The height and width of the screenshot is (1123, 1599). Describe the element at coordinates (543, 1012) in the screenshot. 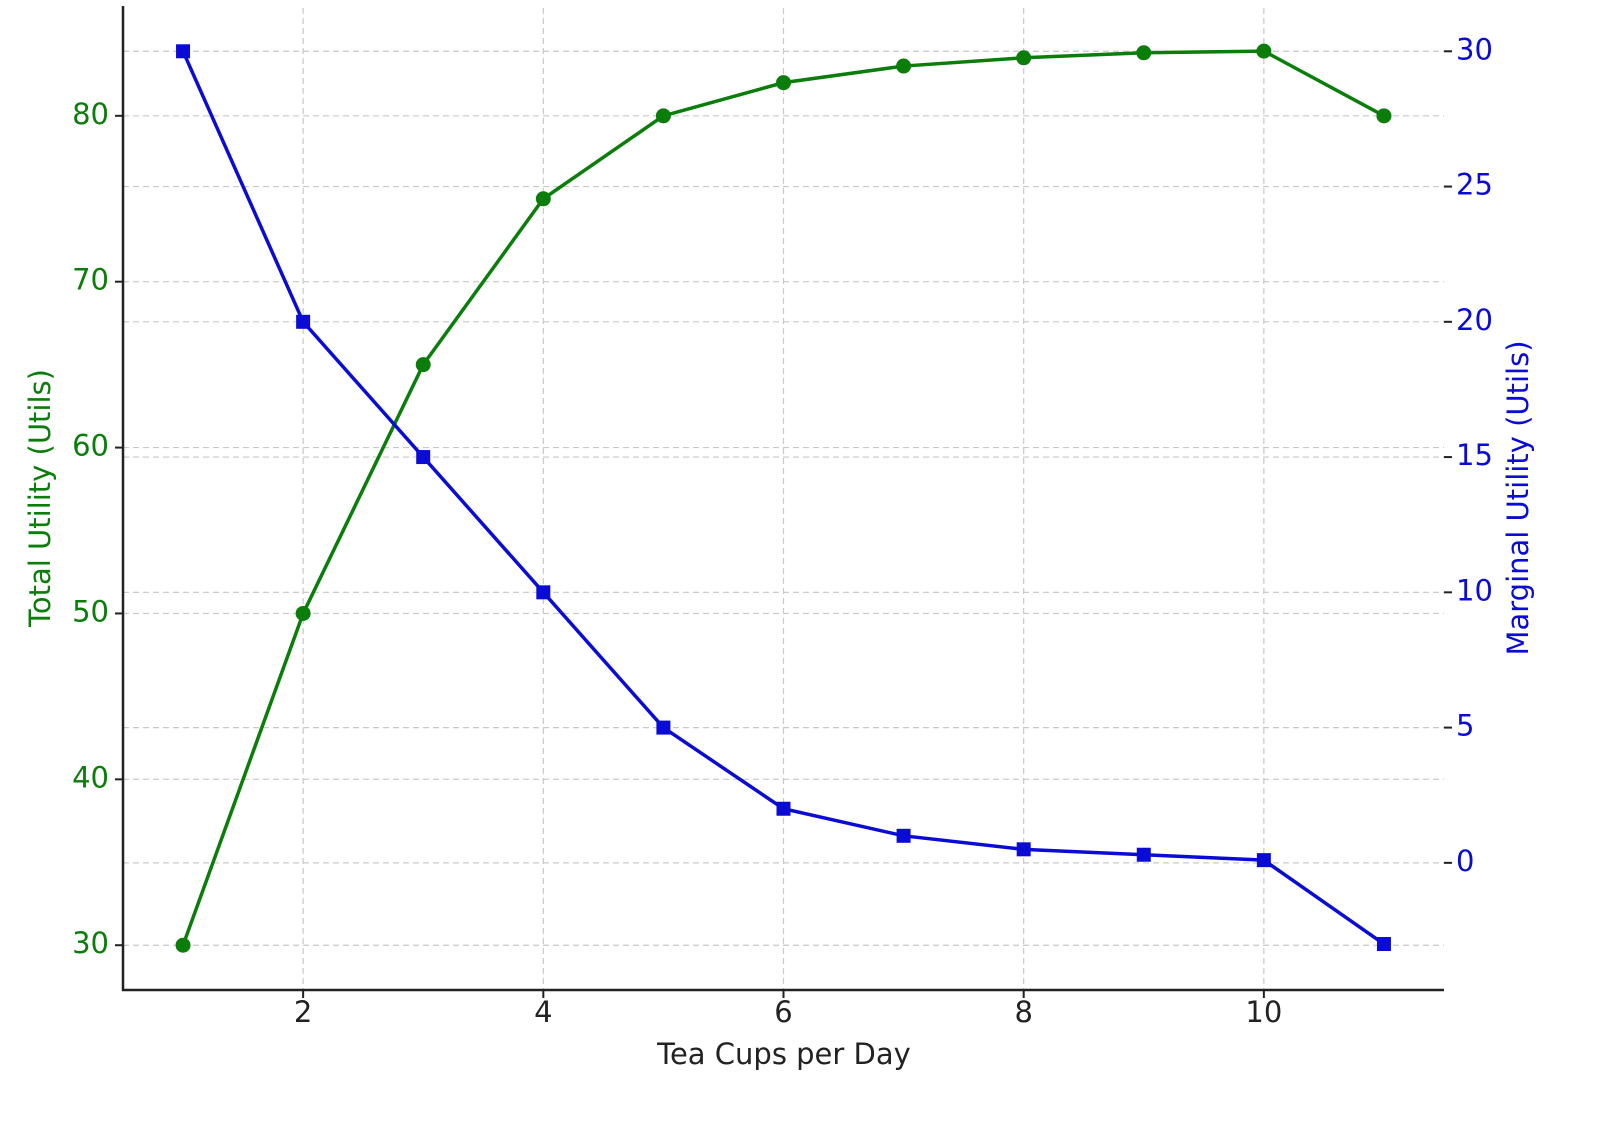

I see `x-tick-label: 4` at that location.